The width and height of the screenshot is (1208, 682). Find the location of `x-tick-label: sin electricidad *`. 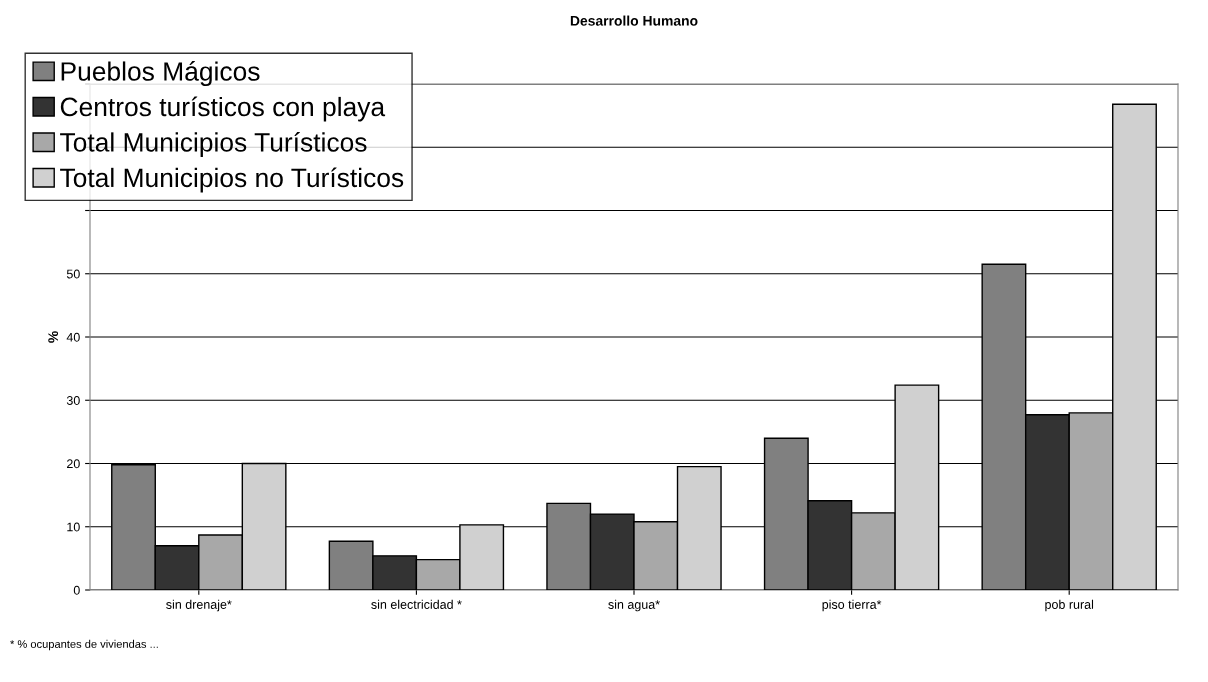

x-tick-label: sin electricidad * is located at coordinates (416, 604).